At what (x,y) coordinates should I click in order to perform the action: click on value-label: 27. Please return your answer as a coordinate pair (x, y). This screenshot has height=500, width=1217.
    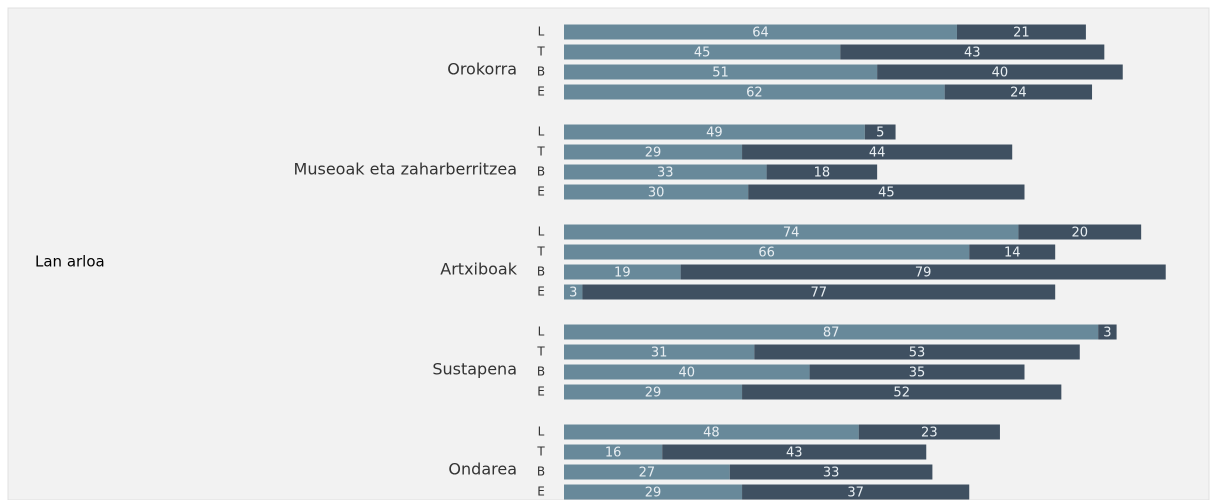
    Looking at the image, I should click on (647, 473).